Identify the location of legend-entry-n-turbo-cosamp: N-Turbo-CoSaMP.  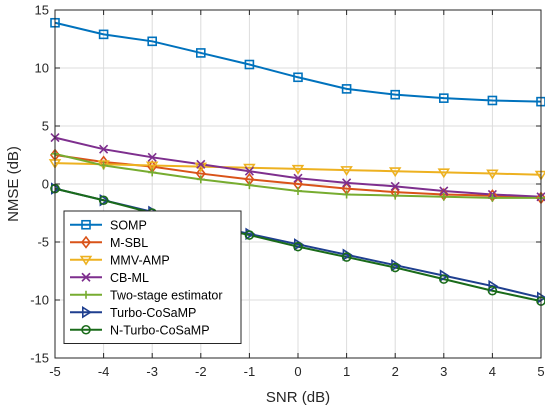
(140, 330).